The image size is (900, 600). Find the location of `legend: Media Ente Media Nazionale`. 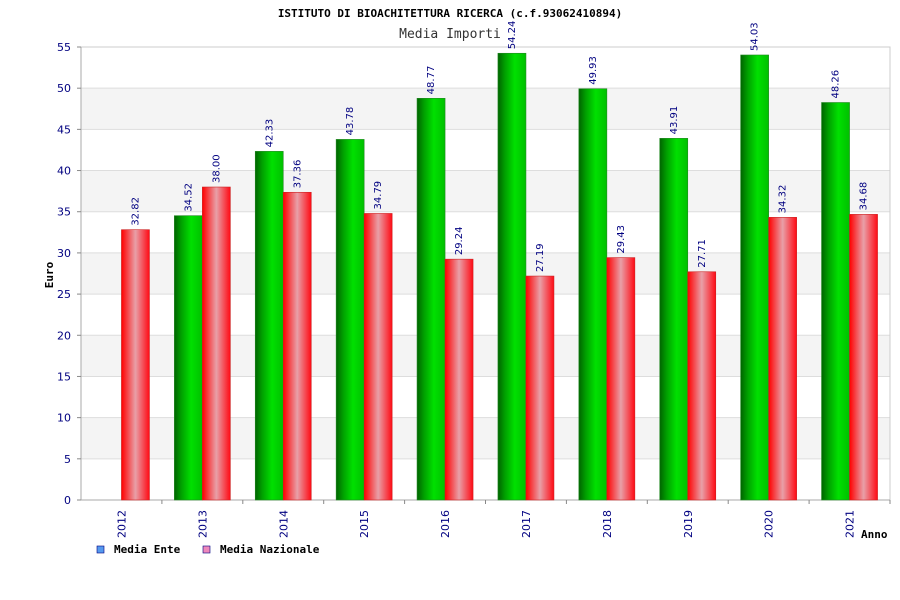

legend: Media Ente Media Nazionale is located at coordinates (208, 549).